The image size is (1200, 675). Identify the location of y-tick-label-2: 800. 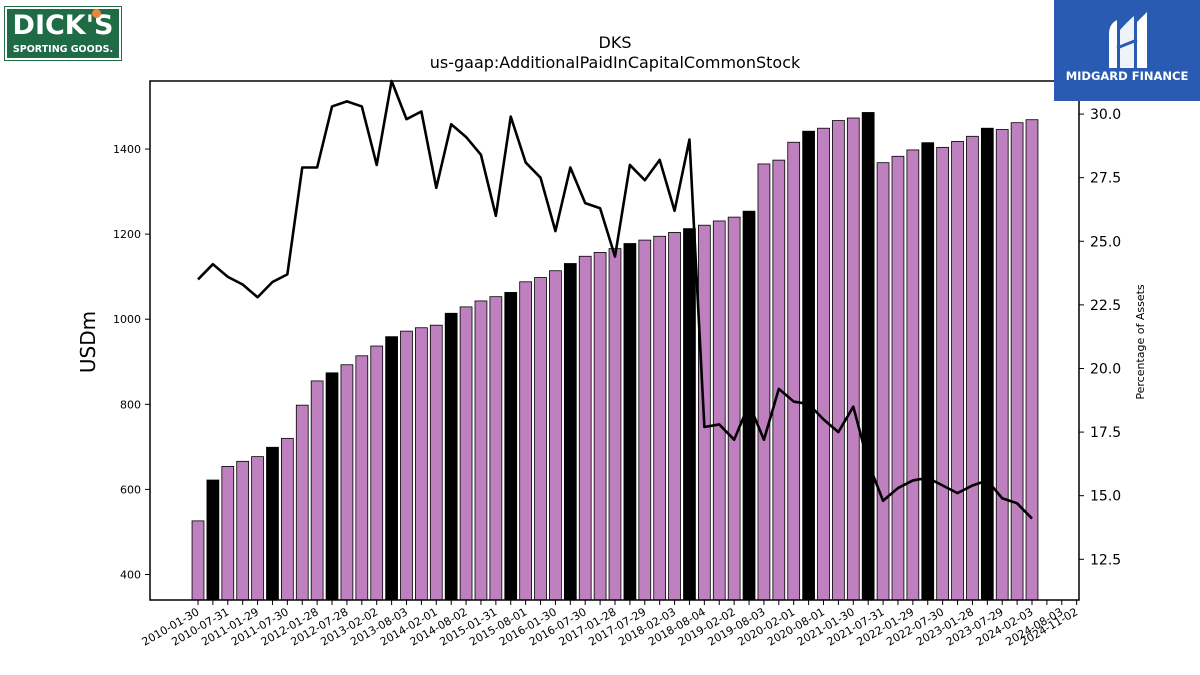
(130, 404).